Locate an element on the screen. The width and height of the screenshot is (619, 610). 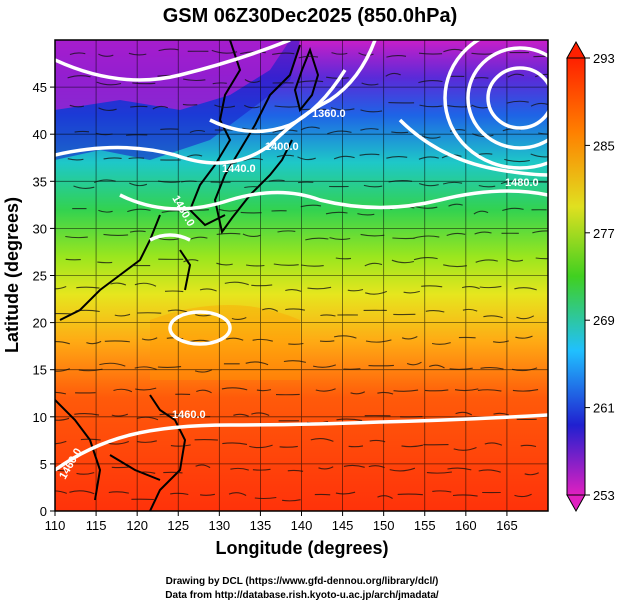
x-tick-label: 130 is located at coordinates (219, 525).